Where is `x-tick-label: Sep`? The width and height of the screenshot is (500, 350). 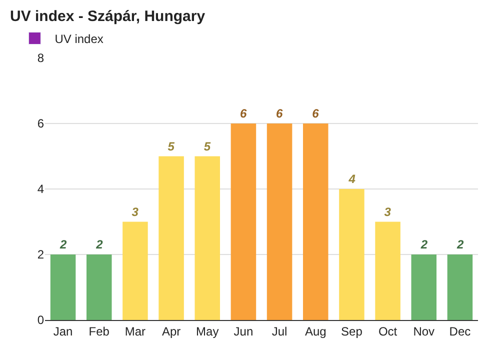 x-tick-label: Sep is located at coordinates (352, 331).